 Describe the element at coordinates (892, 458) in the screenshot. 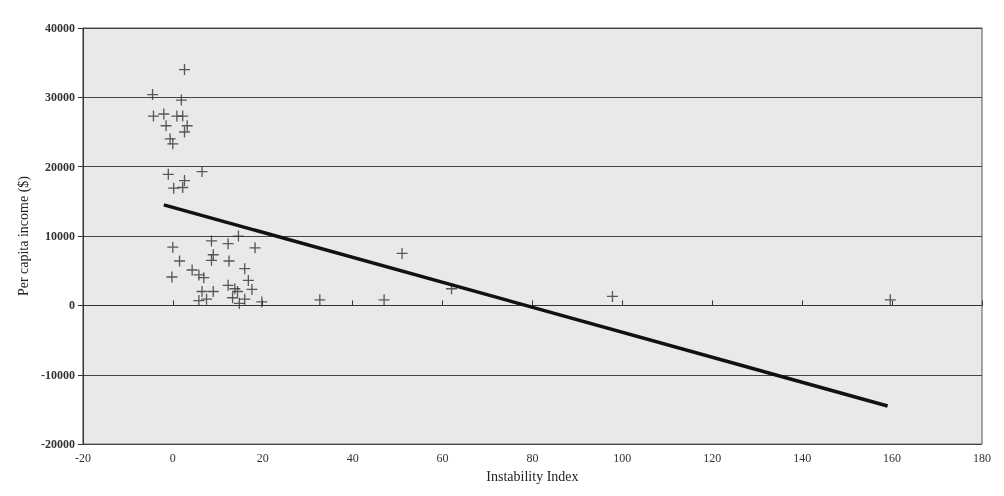

I see `x-tick-label: 160` at that location.